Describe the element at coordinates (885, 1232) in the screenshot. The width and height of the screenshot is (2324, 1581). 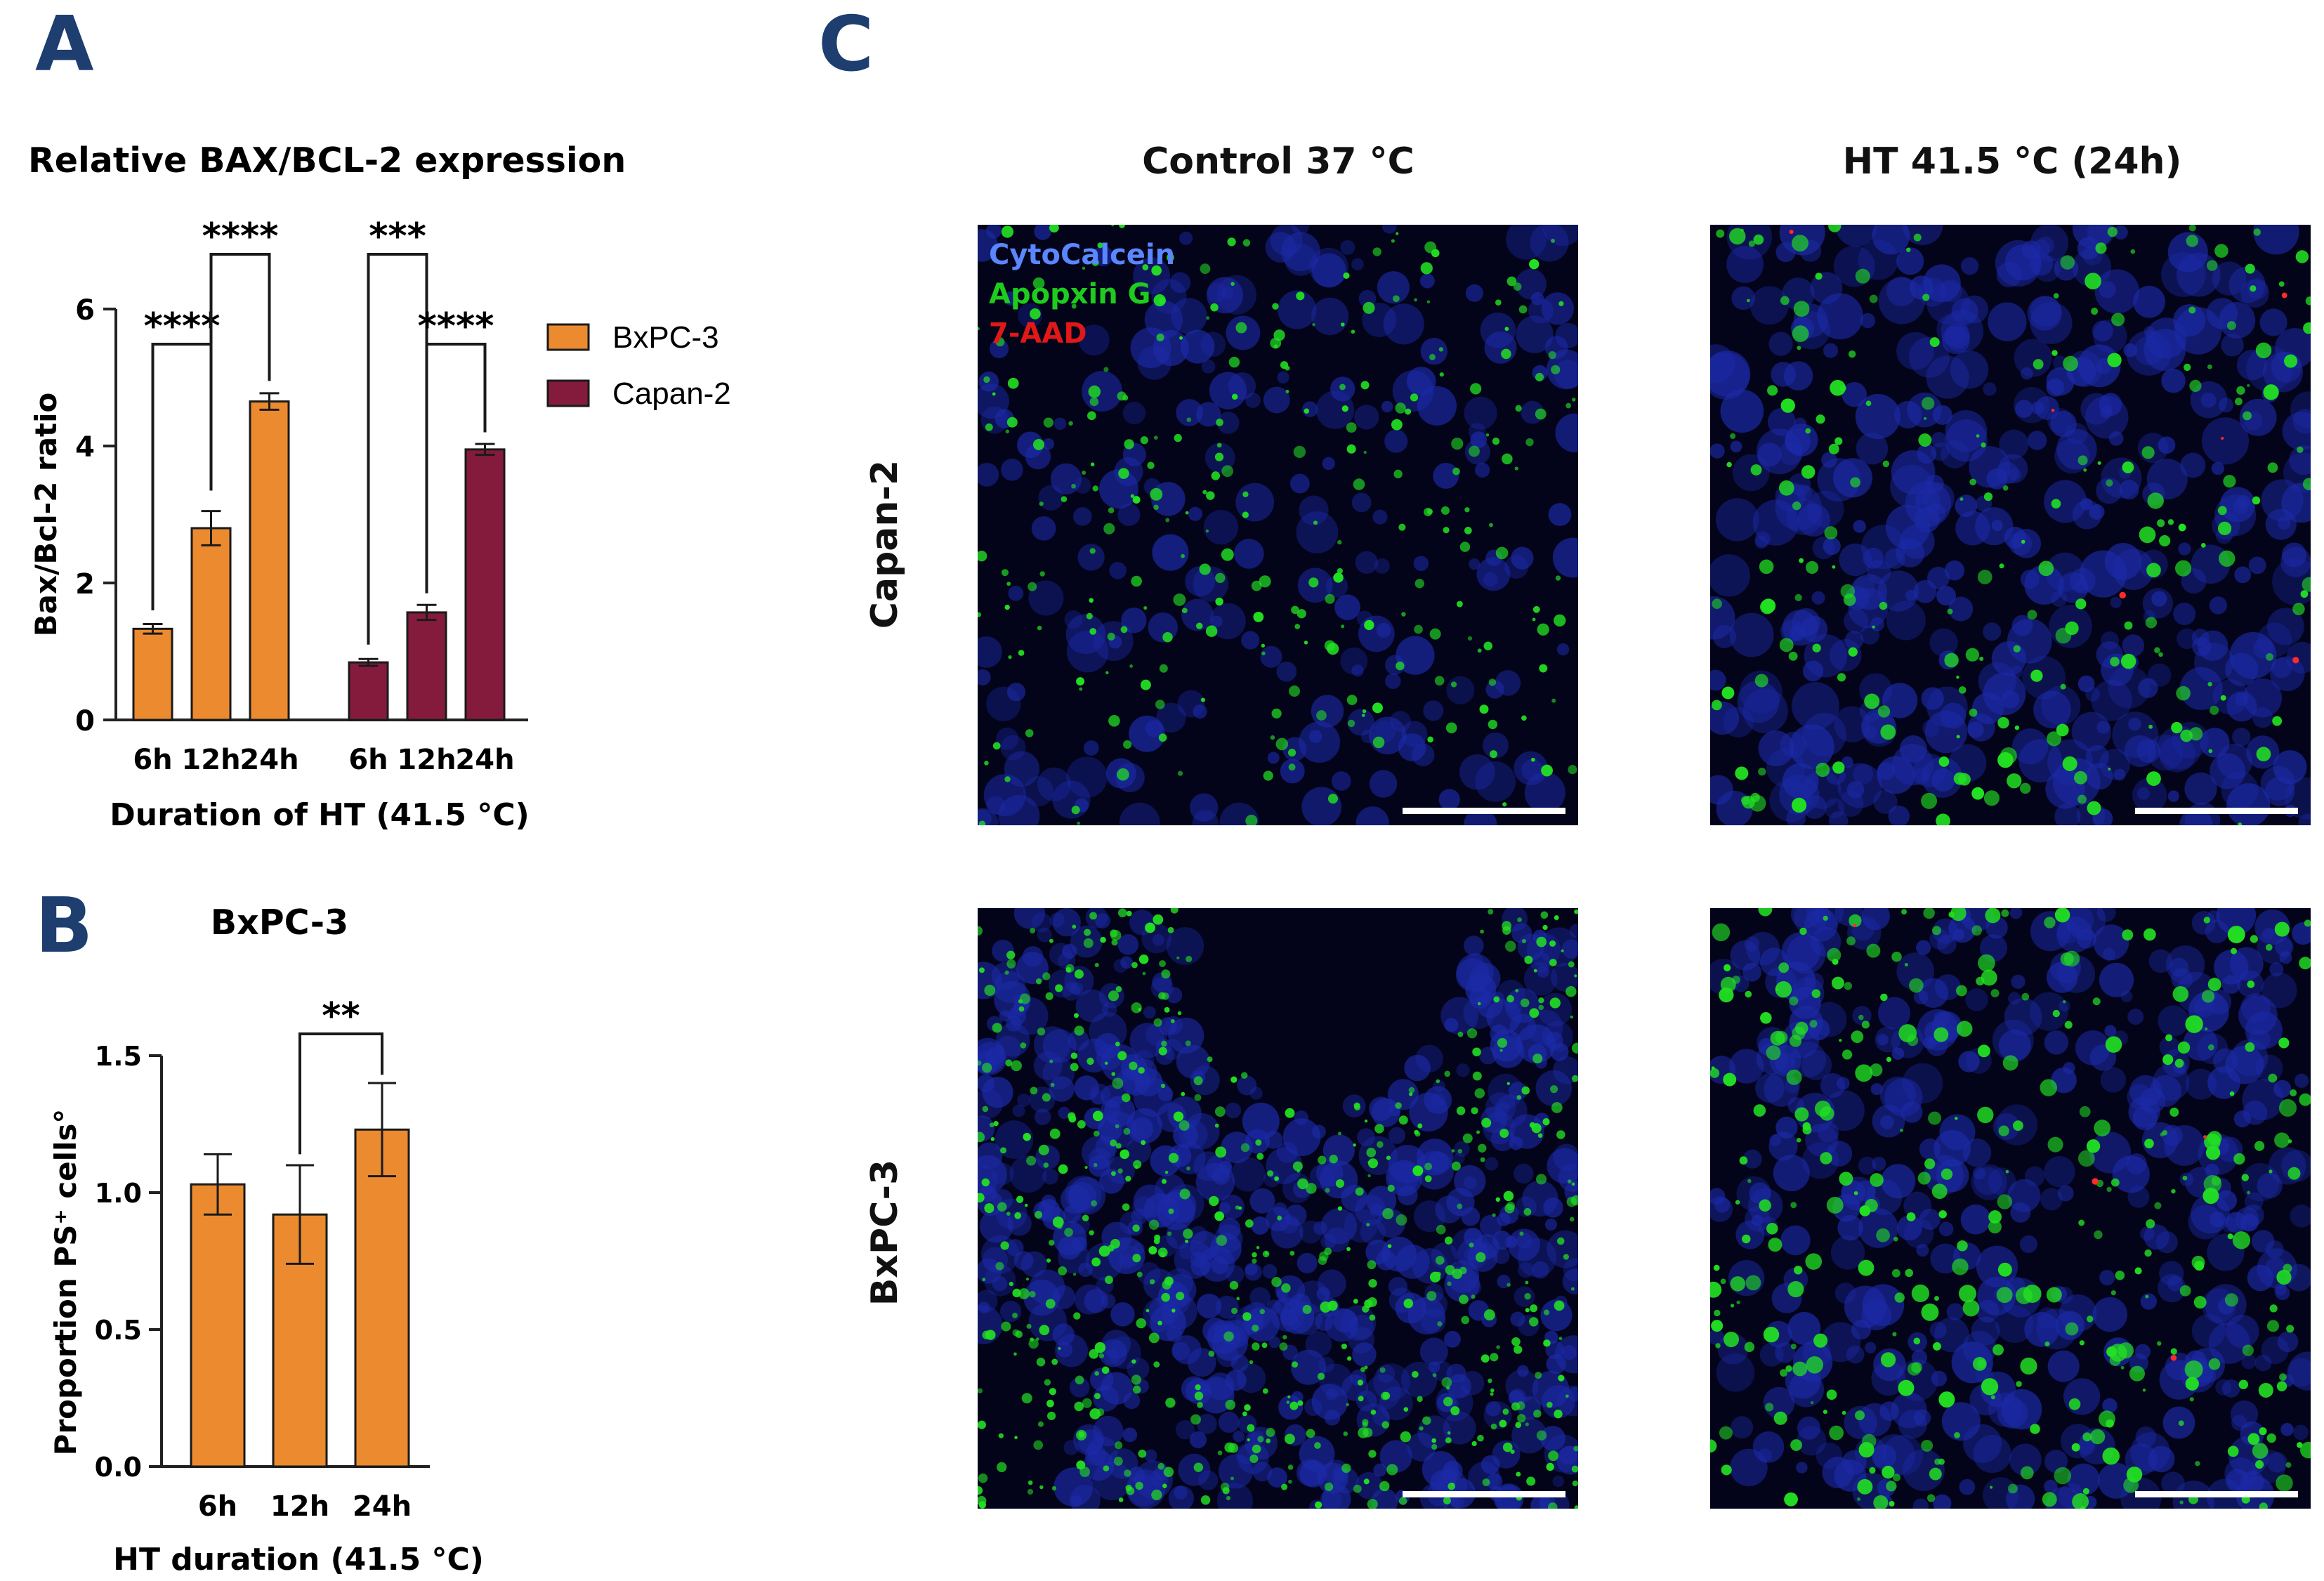
I see `row-label-bxpc3: BxPC-3` at that location.